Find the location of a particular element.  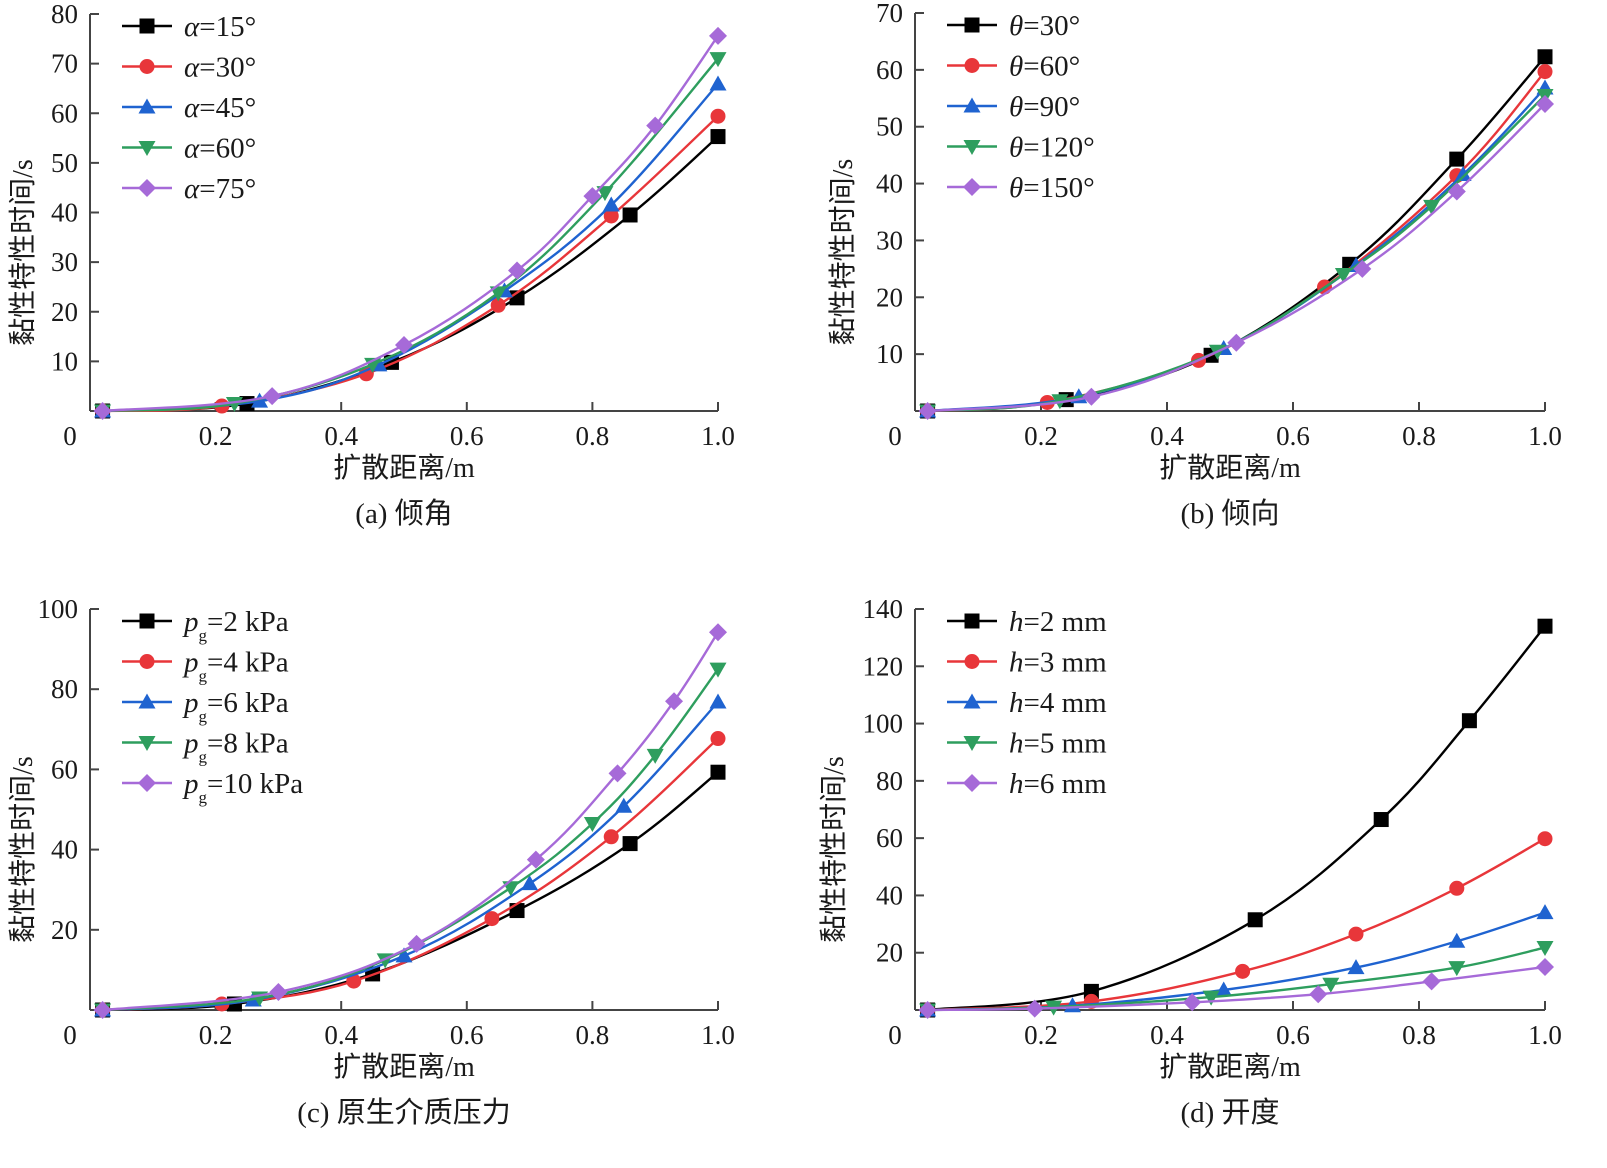

legend-label: pg=10 kPa is located at coordinates (242, 787).